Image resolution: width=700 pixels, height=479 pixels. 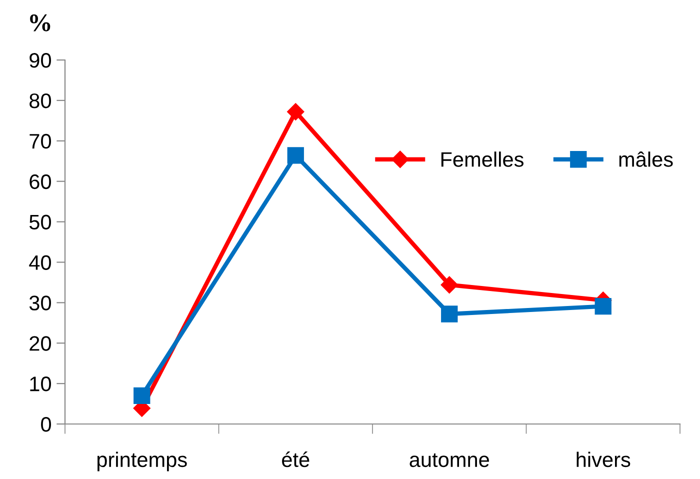 I want to click on y-tick-label: 10, so click(x=40, y=384).